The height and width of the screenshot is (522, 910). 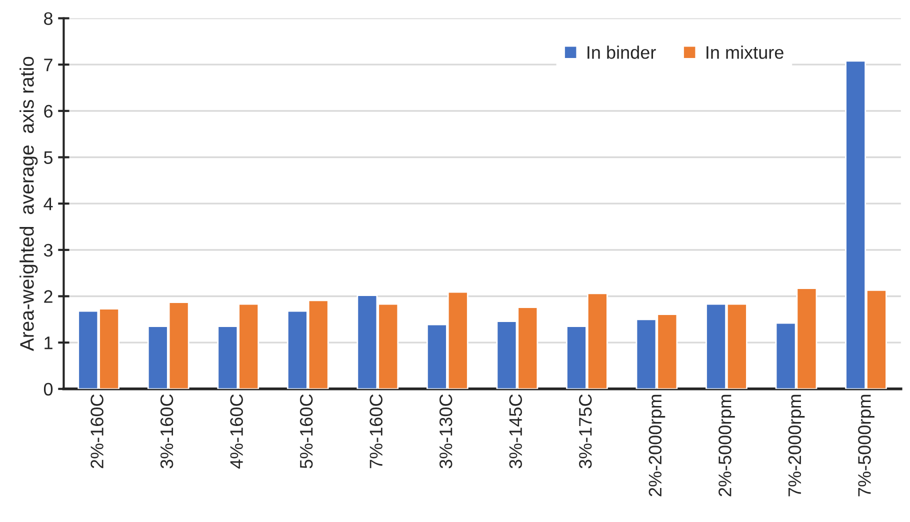 What do you see at coordinates (376, 431) in the screenshot?
I see `x-tick-label: 7%-160C` at bounding box center [376, 431].